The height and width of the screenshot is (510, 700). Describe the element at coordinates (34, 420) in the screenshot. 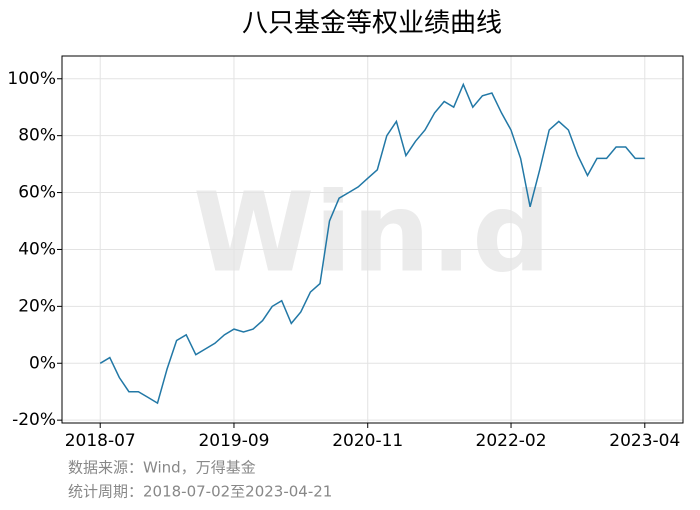

I see `y-tick-label: -20%` at that location.